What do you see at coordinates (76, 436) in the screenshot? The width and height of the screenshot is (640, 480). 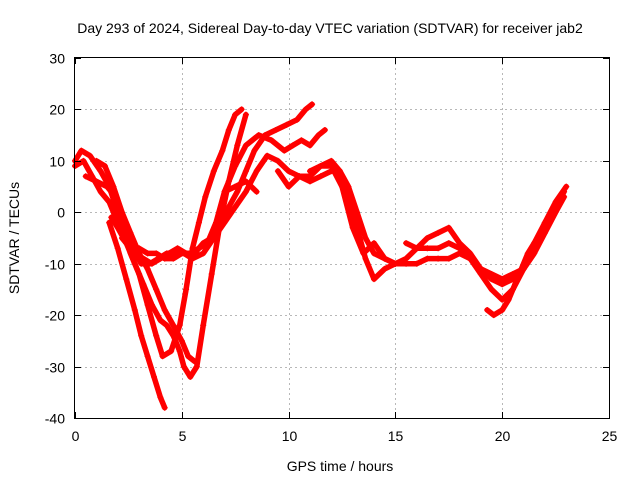 I see `x-tick-label: 0` at bounding box center [76, 436].